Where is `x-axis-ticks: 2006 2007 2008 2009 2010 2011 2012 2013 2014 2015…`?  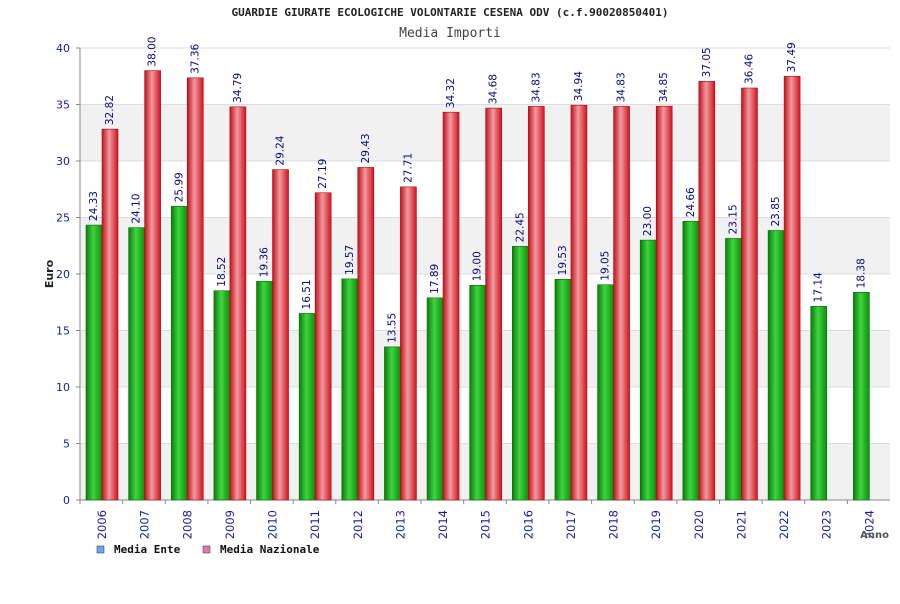 x-axis-ticks: 2006 2007 2008 2009 2010 2011 2012 2013 2014 2015… is located at coordinates (477, 519).